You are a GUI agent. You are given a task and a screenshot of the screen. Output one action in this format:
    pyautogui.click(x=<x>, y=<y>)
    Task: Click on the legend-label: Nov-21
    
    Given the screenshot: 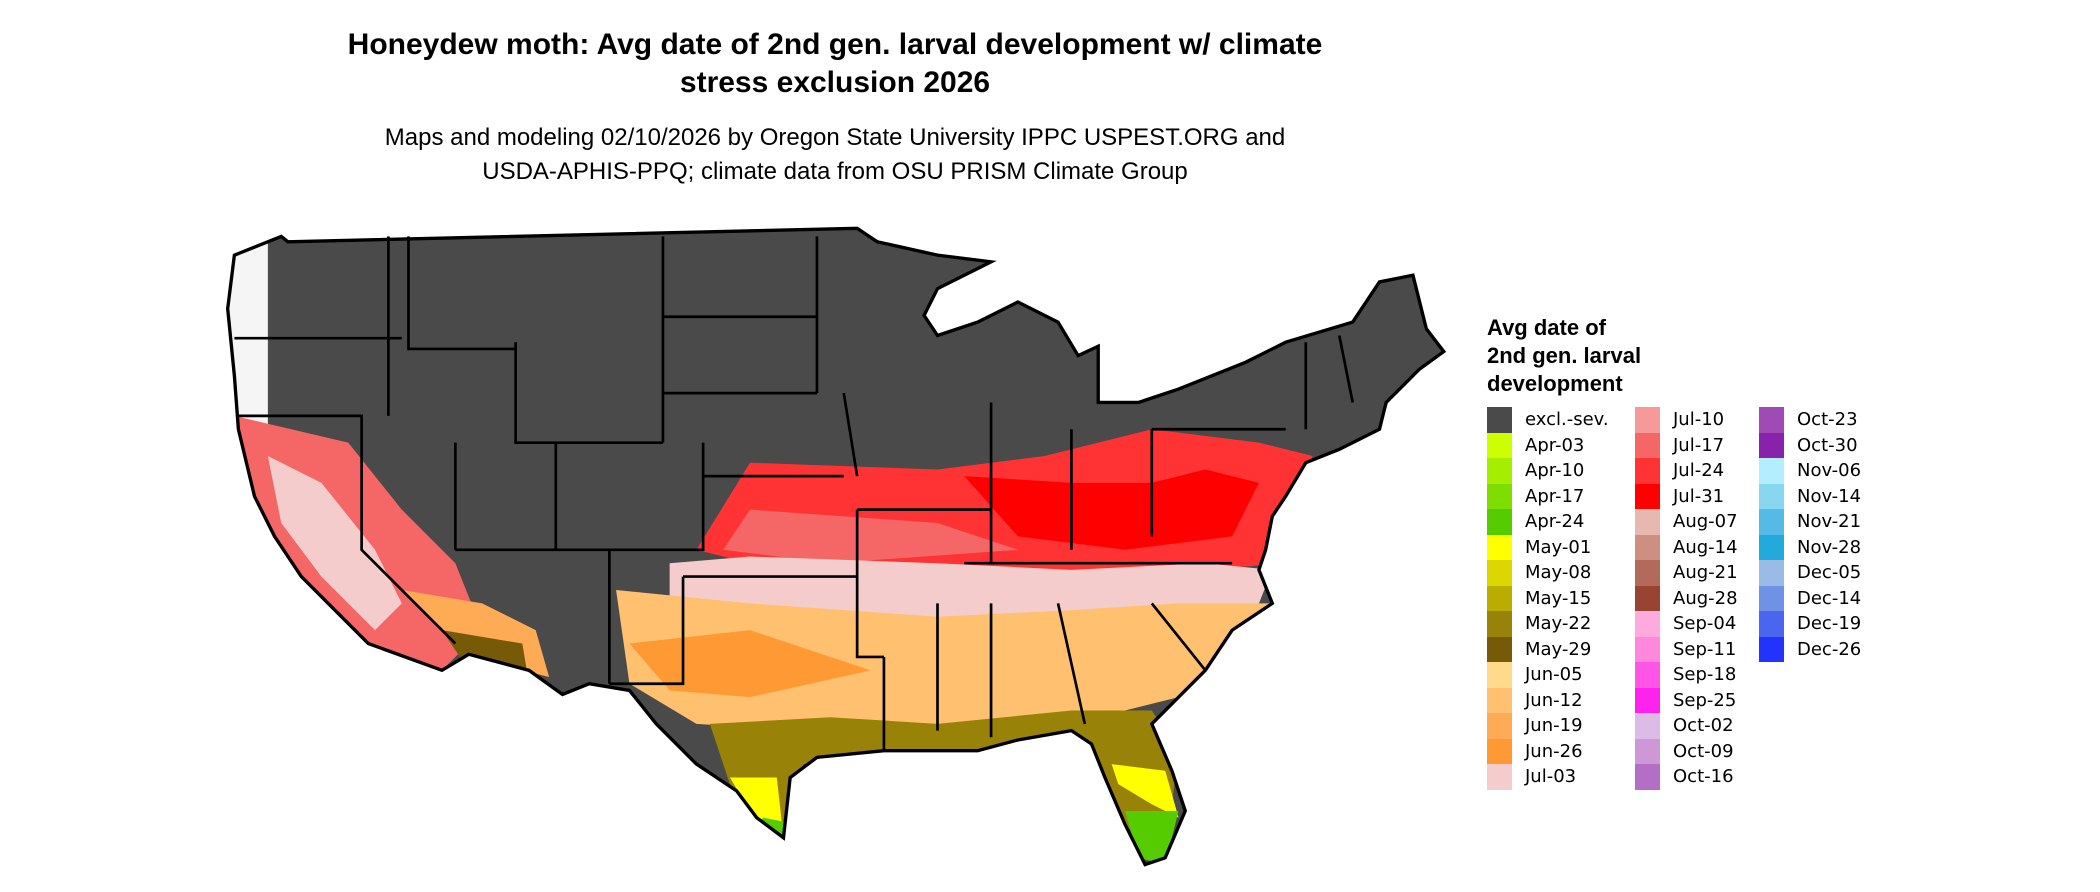 What is the action you would take?
    pyautogui.click(x=1829, y=522)
    